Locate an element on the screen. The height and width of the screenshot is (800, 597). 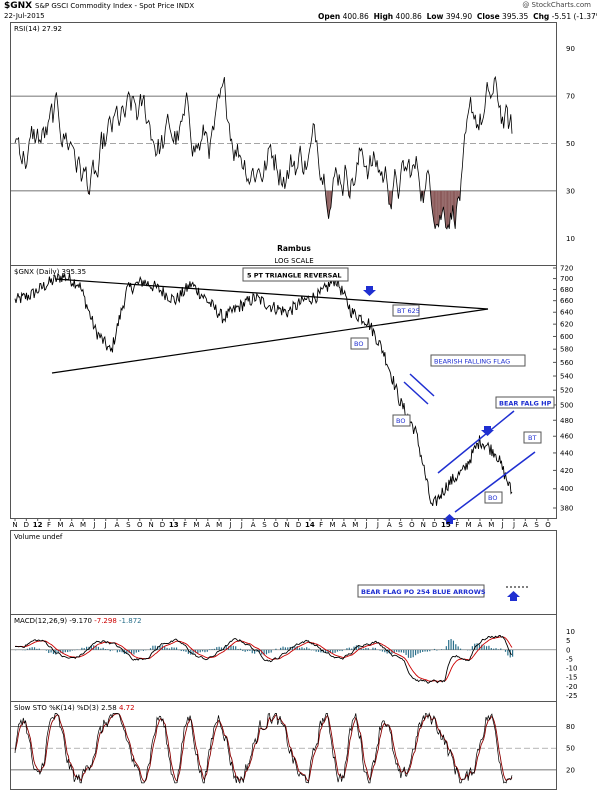
annotation-bt625: BT 625 is located at coordinates (408, 311).